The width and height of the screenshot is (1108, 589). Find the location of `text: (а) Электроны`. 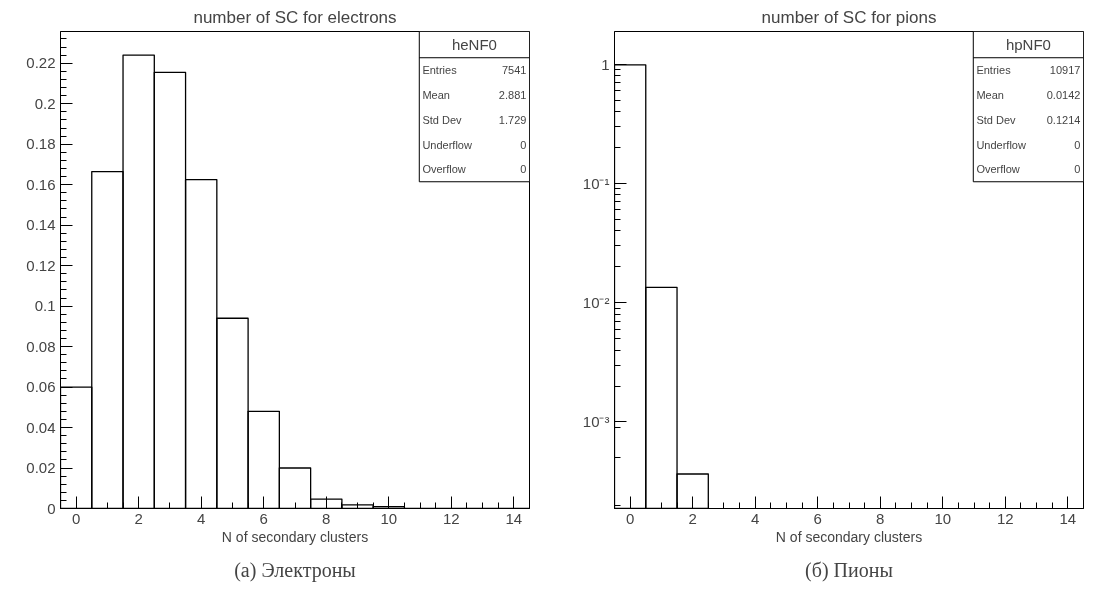

text: (а) Электроны is located at coordinates (295, 570).